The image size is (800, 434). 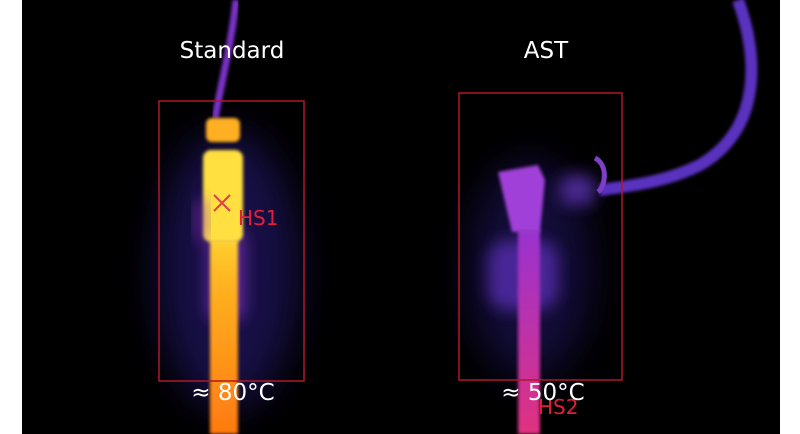 I want to click on hotspot-marker, so click(x=222, y=203).